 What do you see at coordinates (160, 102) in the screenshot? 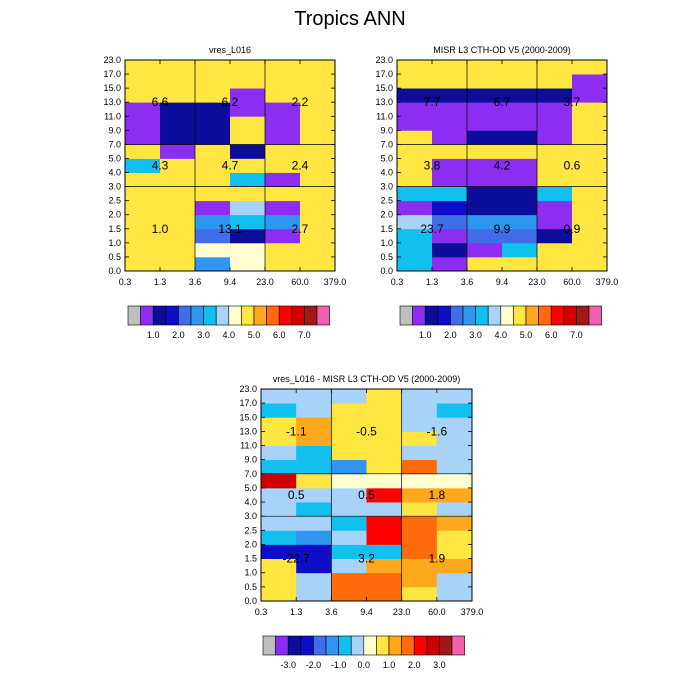
I see `region-value-label: 6.6` at bounding box center [160, 102].